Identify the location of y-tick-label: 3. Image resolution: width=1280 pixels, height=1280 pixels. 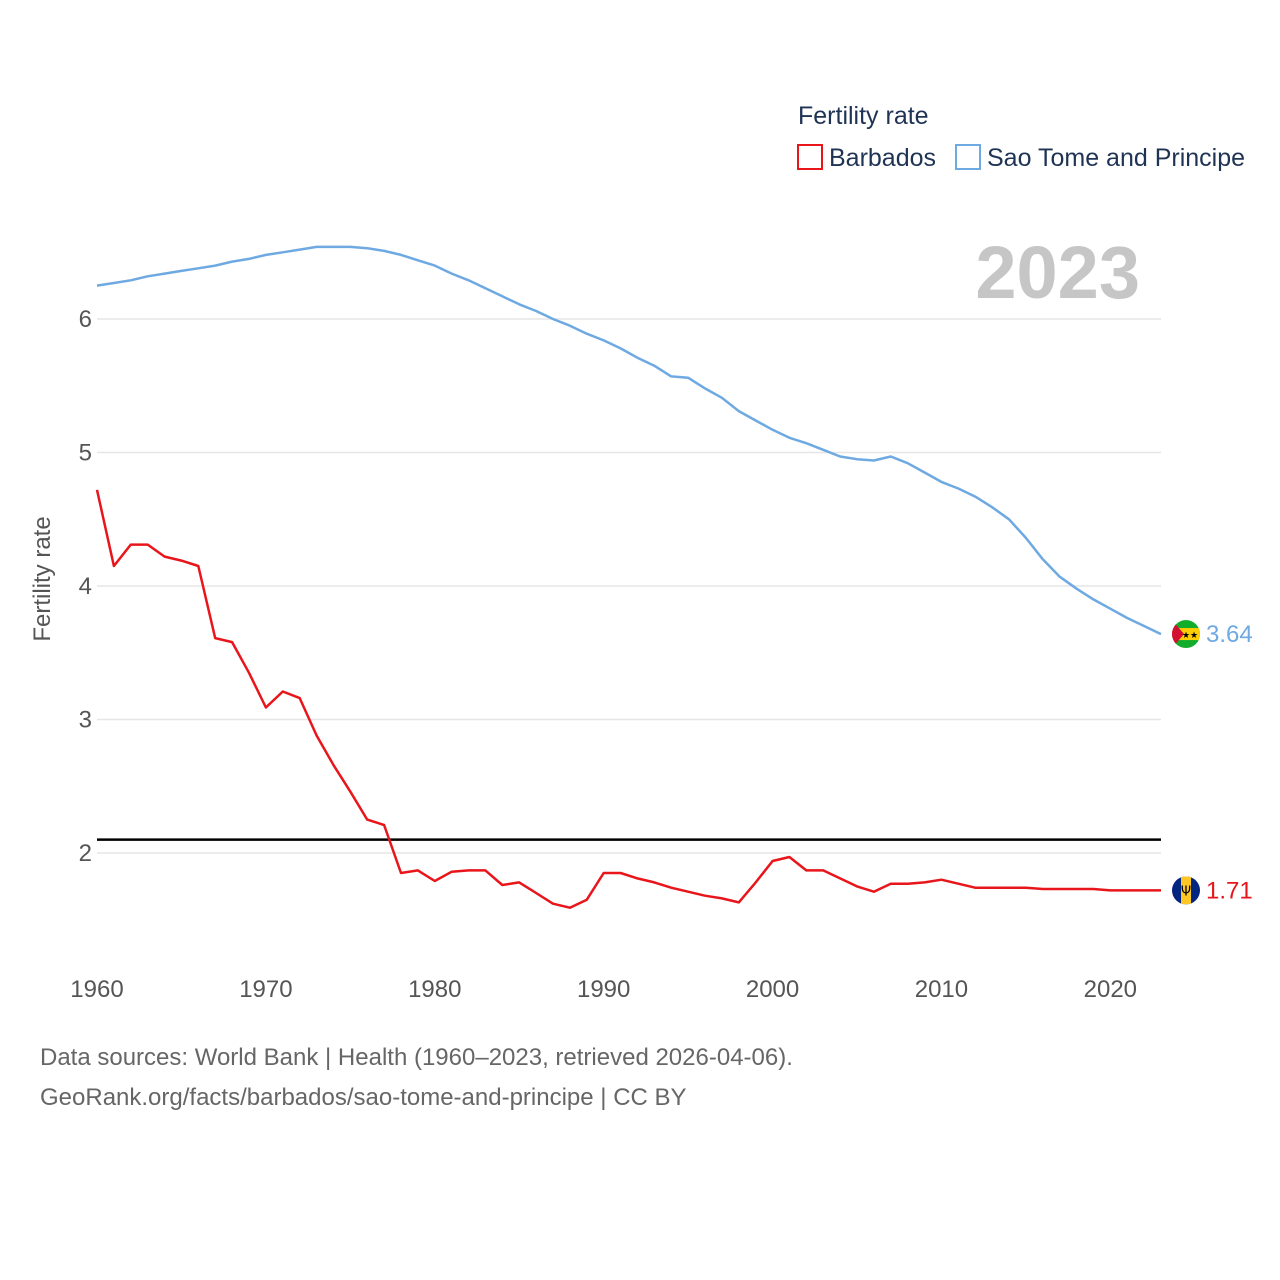
(85, 720).